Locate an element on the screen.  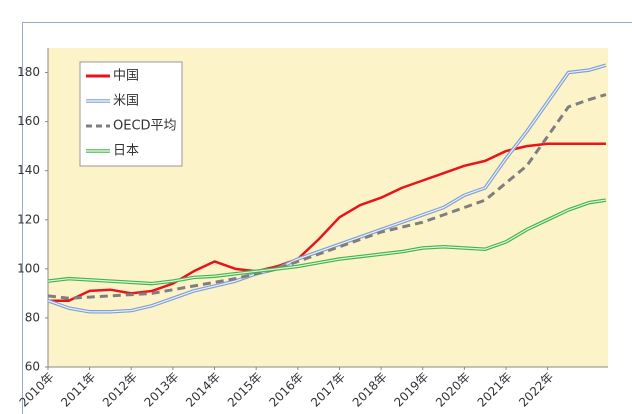
x-tick-label: 2017年 is located at coordinates (328, 390).